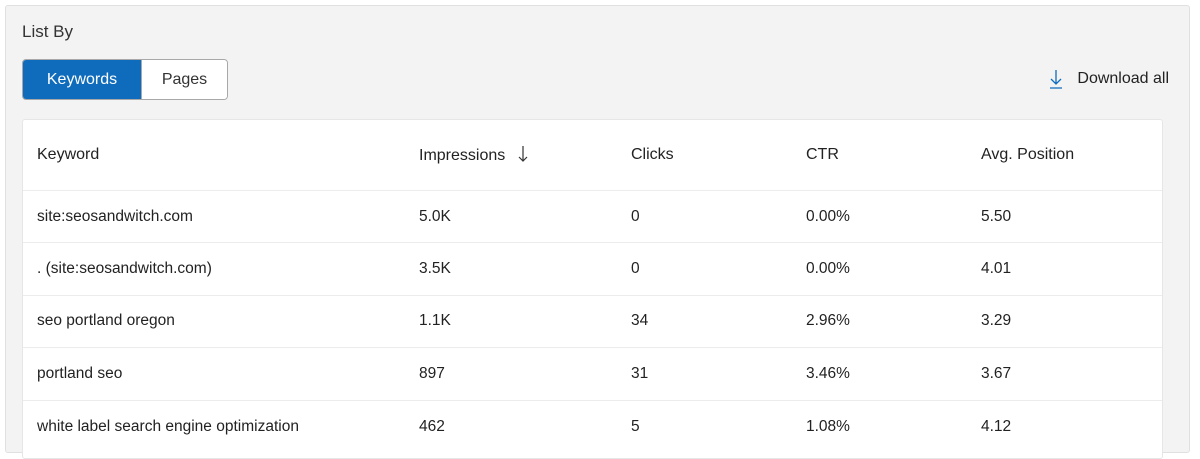 Image resolution: width=1200 pixels, height=459 pixels. What do you see at coordinates (1056, 79) in the screenshot?
I see `download-icon` at bounding box center [1056, 79].